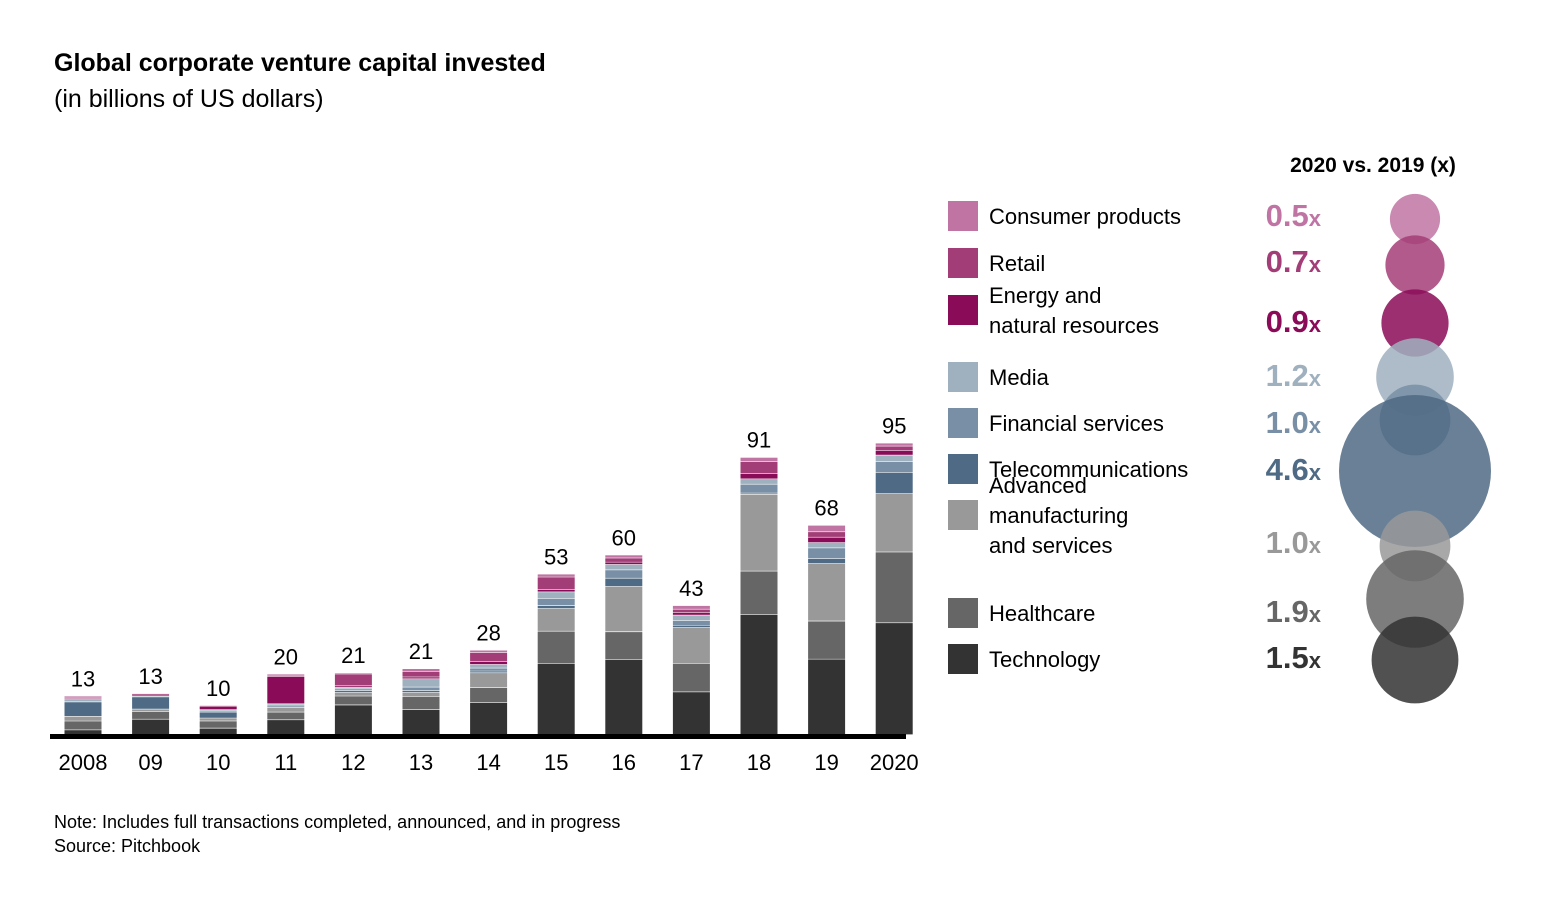  What do you see at coordinates (1294, 469) in the screenshot?
I see `ratio-label: 4.6x` at bounding box center [1294, 469].